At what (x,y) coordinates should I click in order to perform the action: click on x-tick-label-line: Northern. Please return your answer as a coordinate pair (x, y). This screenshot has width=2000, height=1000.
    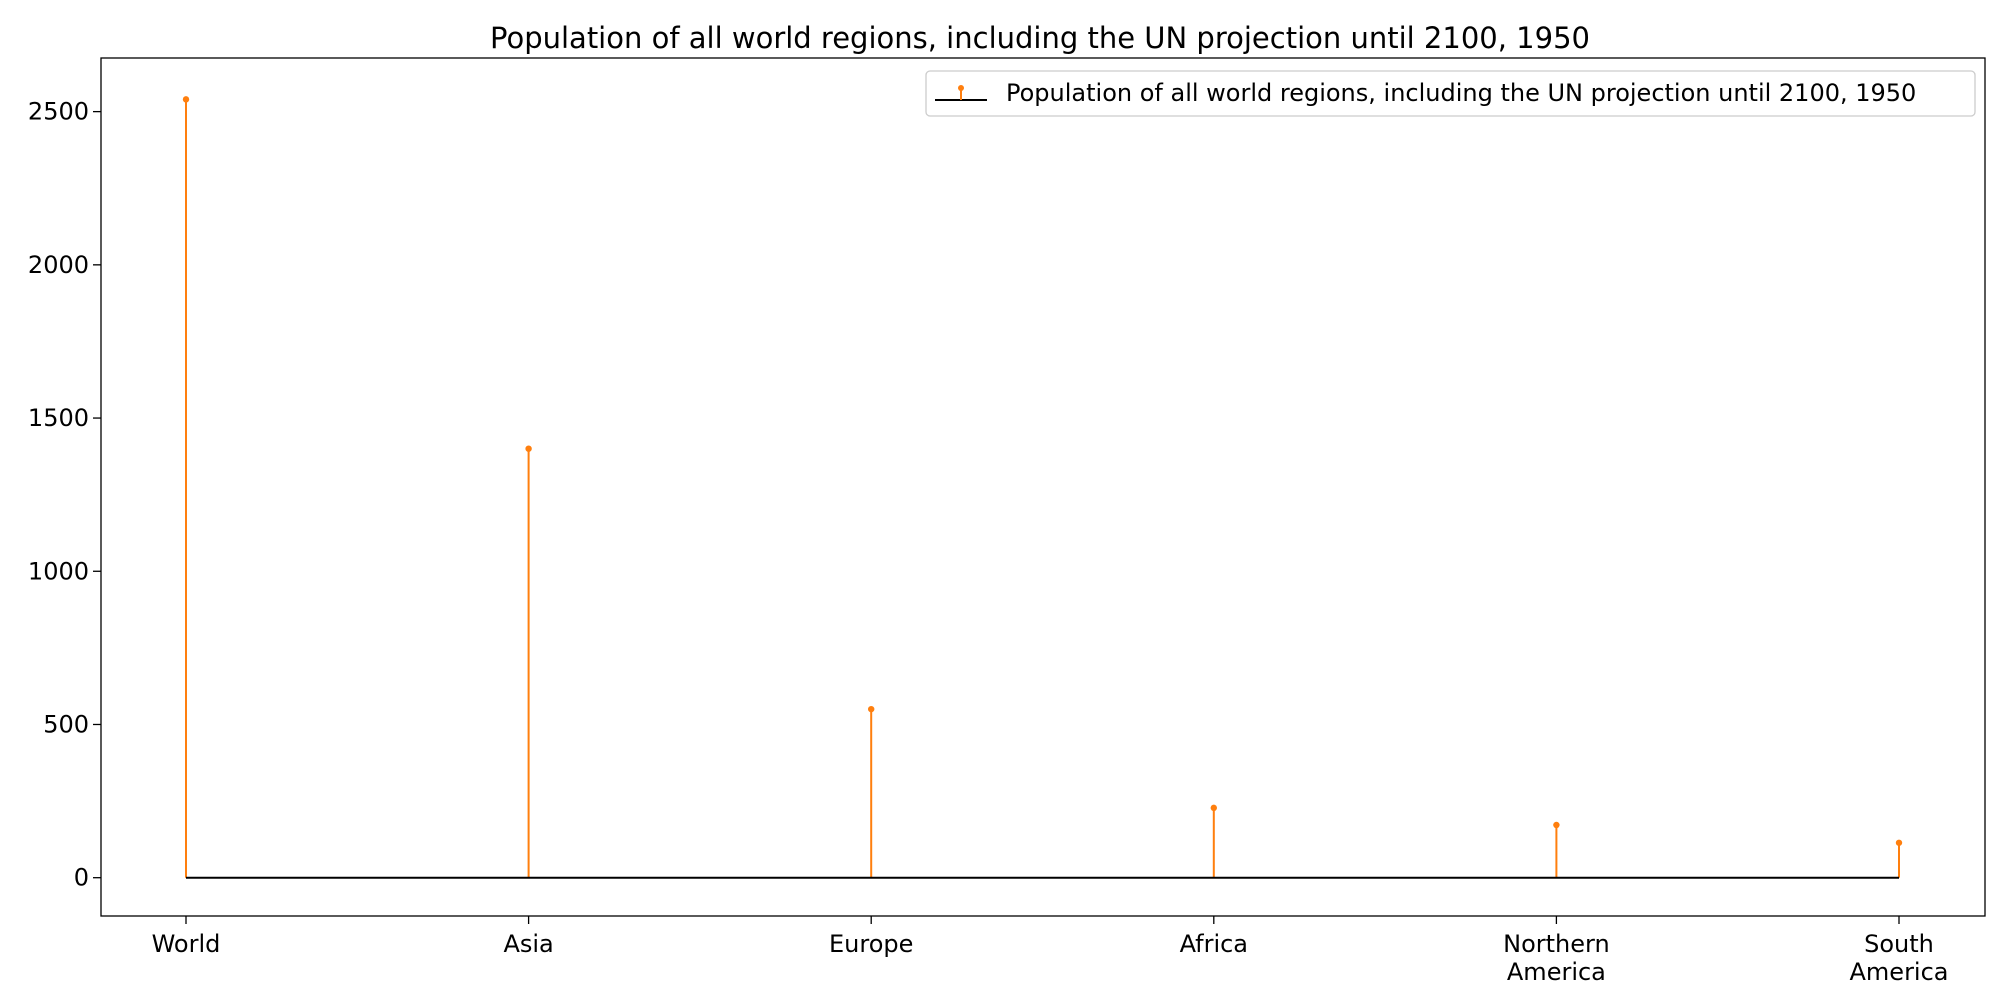
    Looking at the image, I should click on (1556, 944).